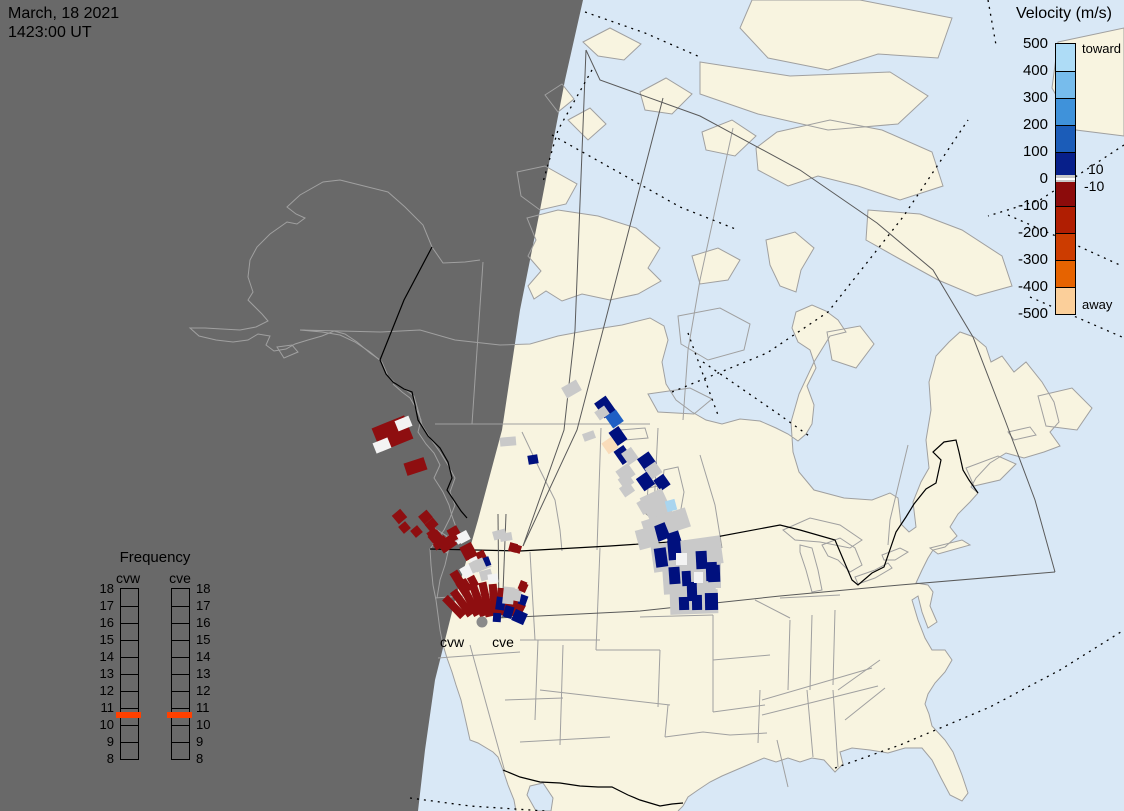  What do you see at coordinates (714, 334) in the screenshot?
I see `great-bear-lake` at bounding box center [714, 334].